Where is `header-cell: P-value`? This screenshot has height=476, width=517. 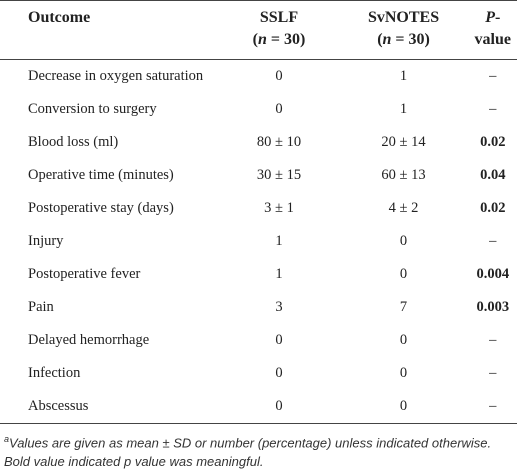
header-cell: P-value is located at coordinates (492, 30).